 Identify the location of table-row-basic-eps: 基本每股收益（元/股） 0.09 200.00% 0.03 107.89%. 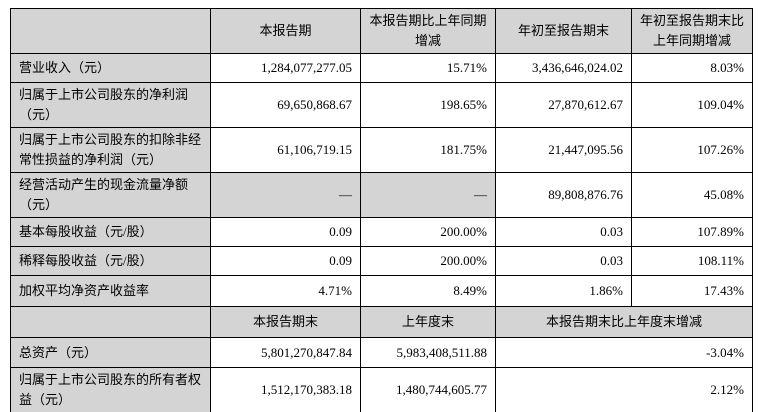
(381, 232).